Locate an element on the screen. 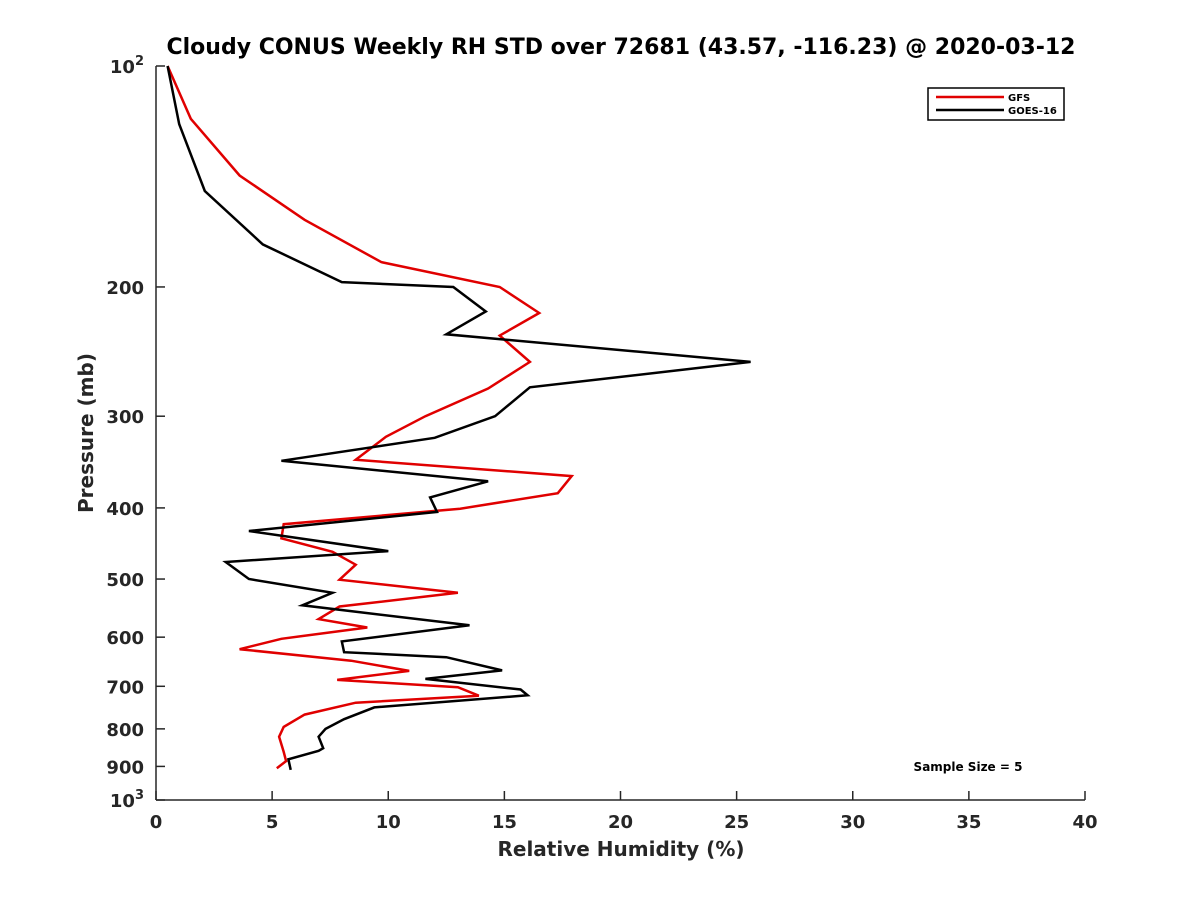  legend-label-gfs: GFS is located at coordinates (1019, 98).